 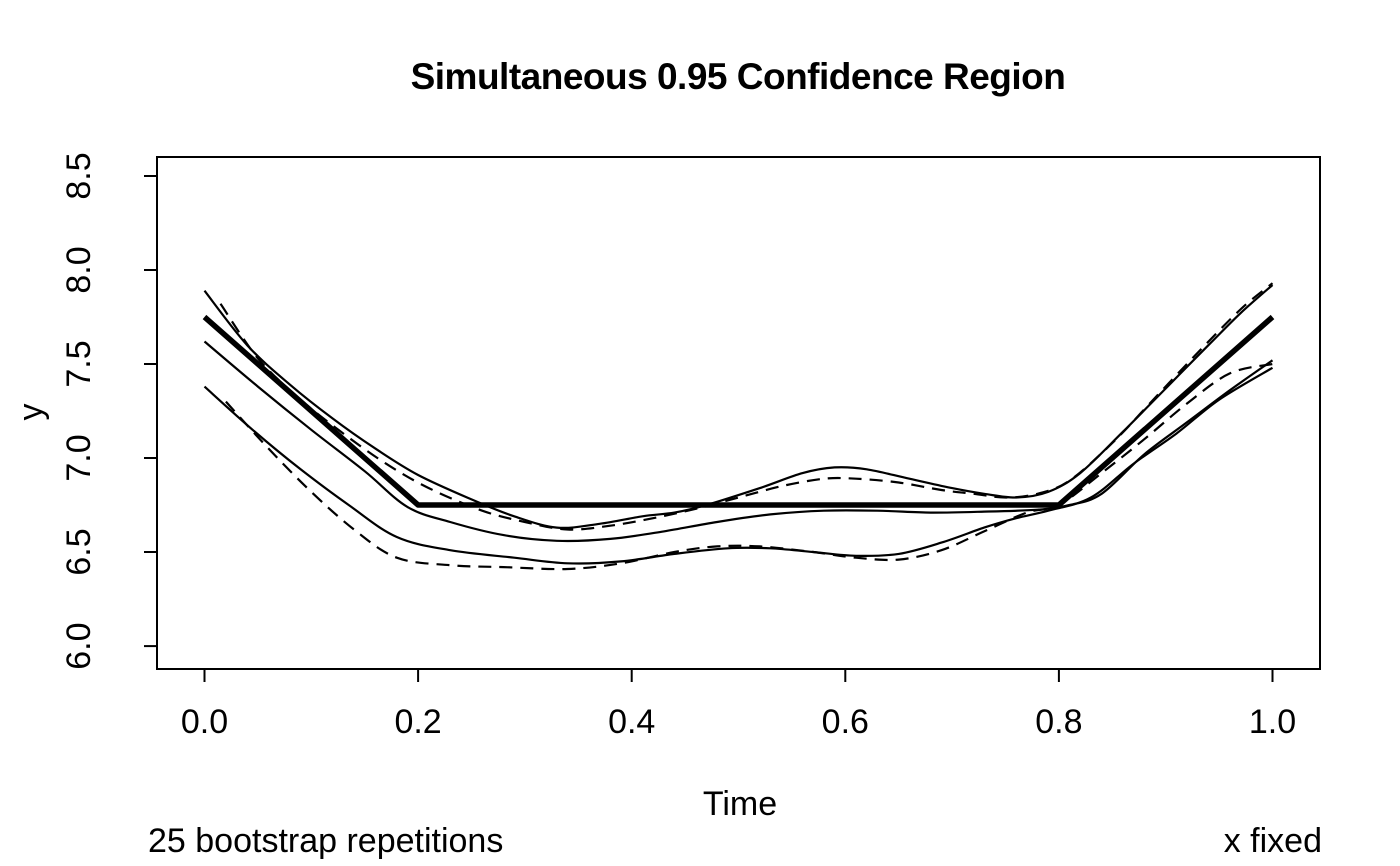 I want to click on x-tick-label: 1.0, so click(x=1272, y=722).